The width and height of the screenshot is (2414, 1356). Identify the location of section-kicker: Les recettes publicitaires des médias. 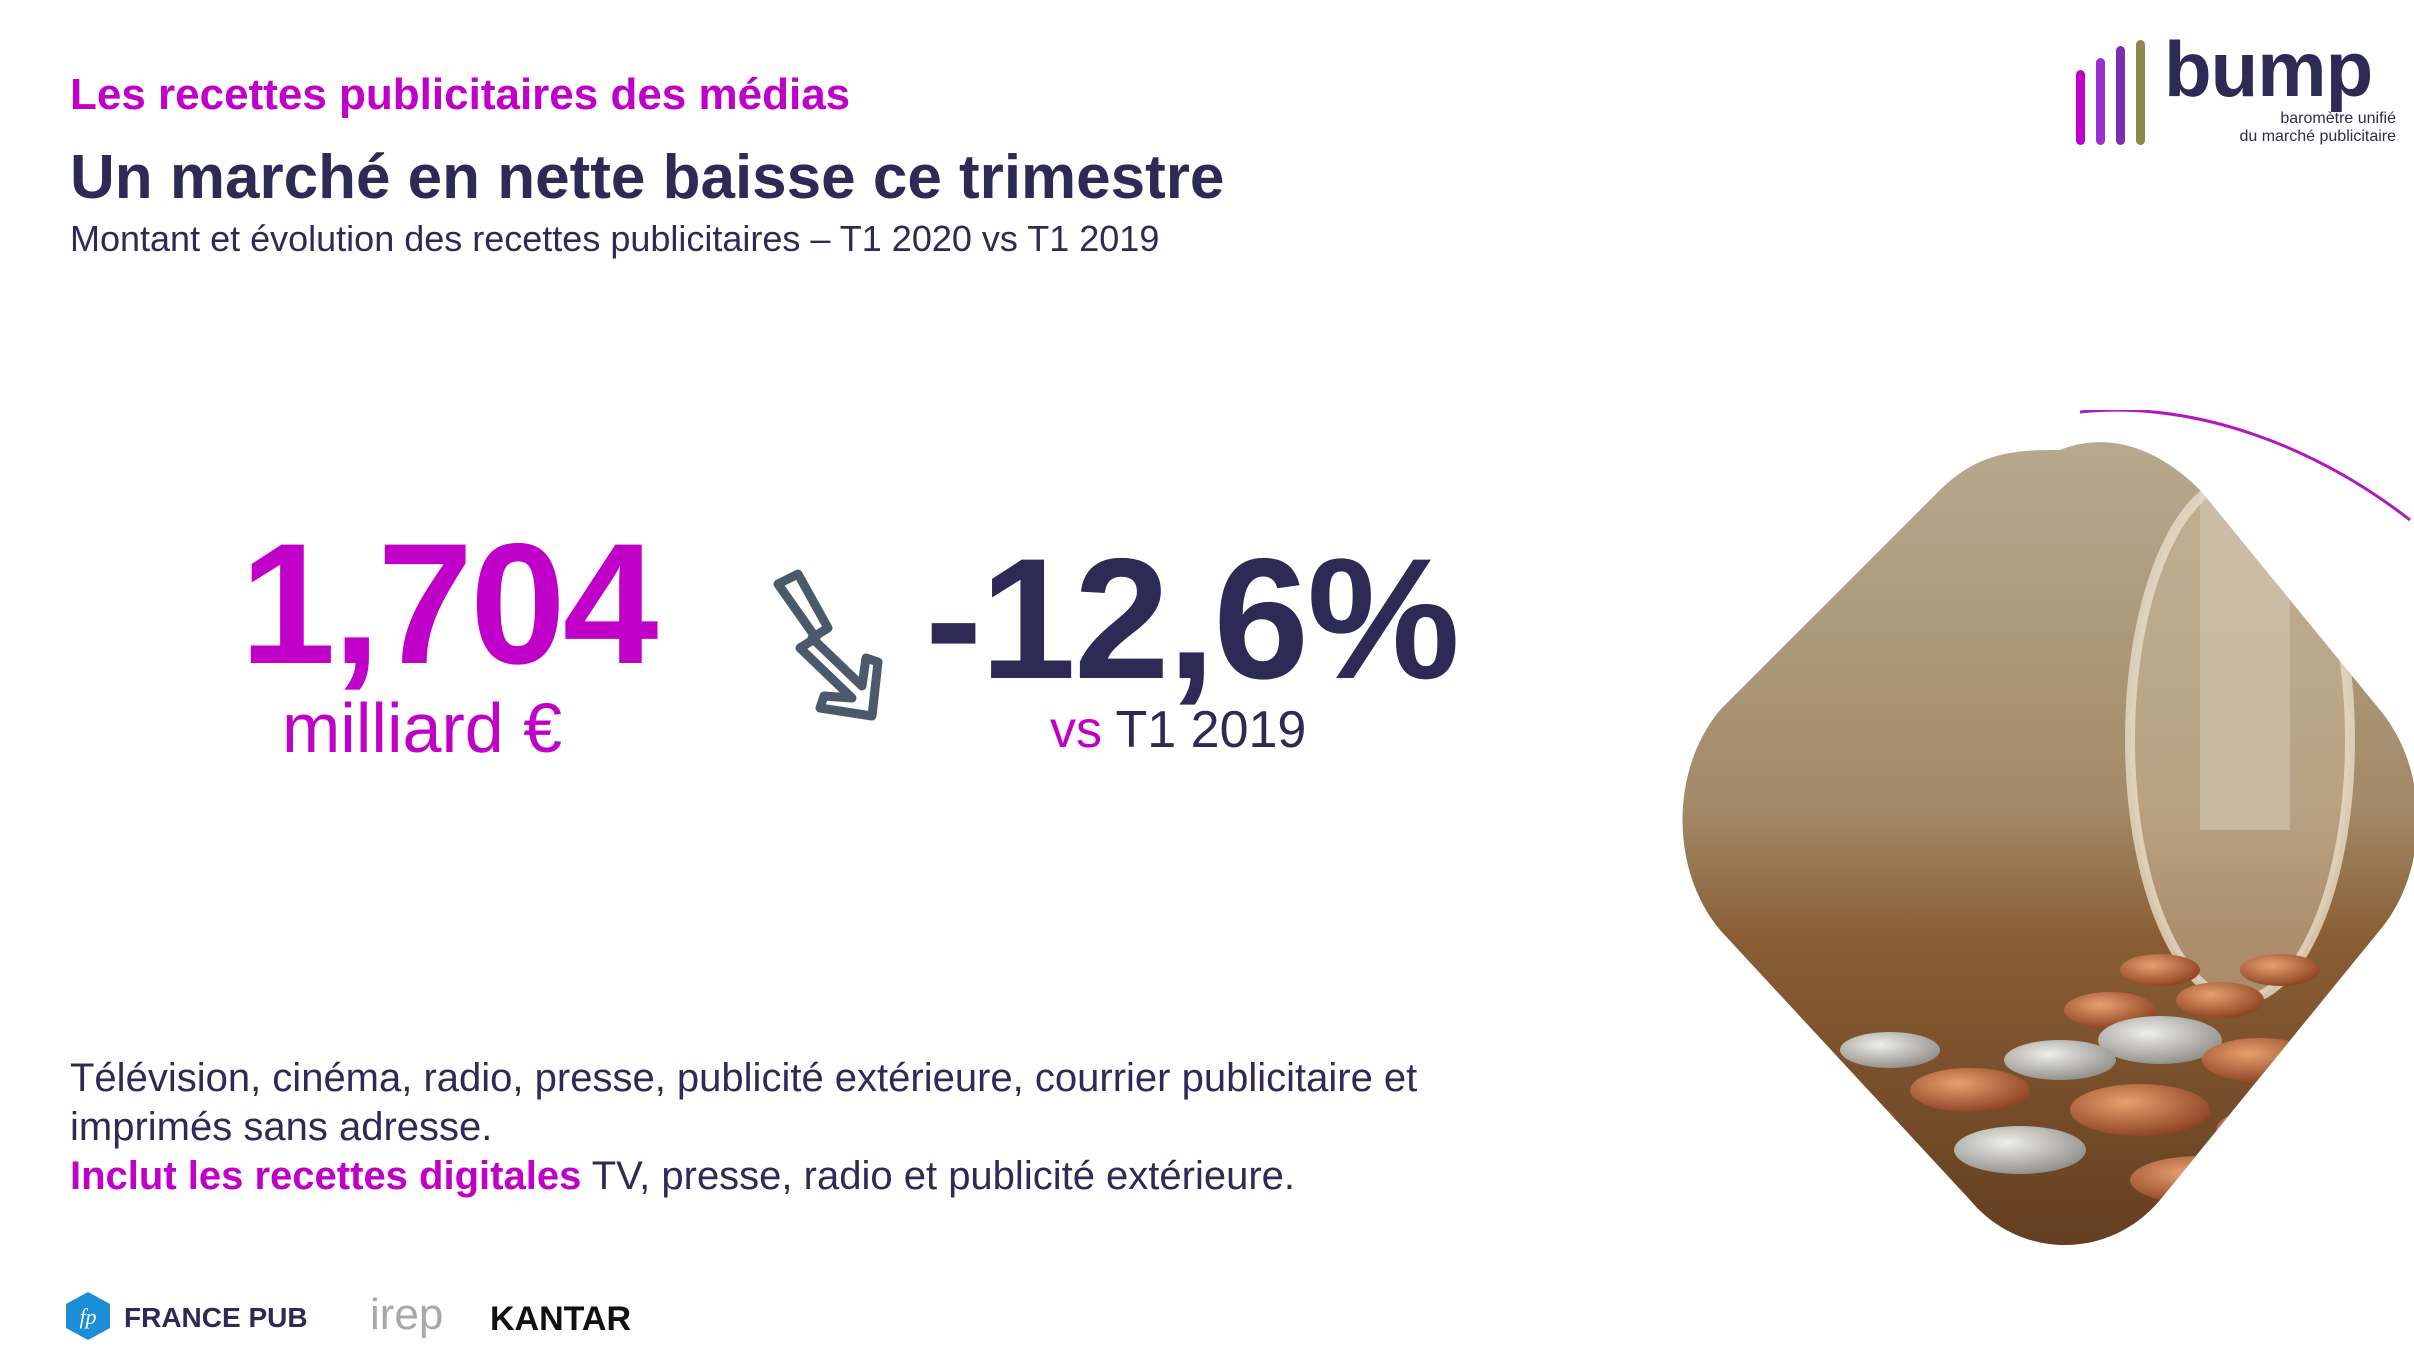
(460, 94).